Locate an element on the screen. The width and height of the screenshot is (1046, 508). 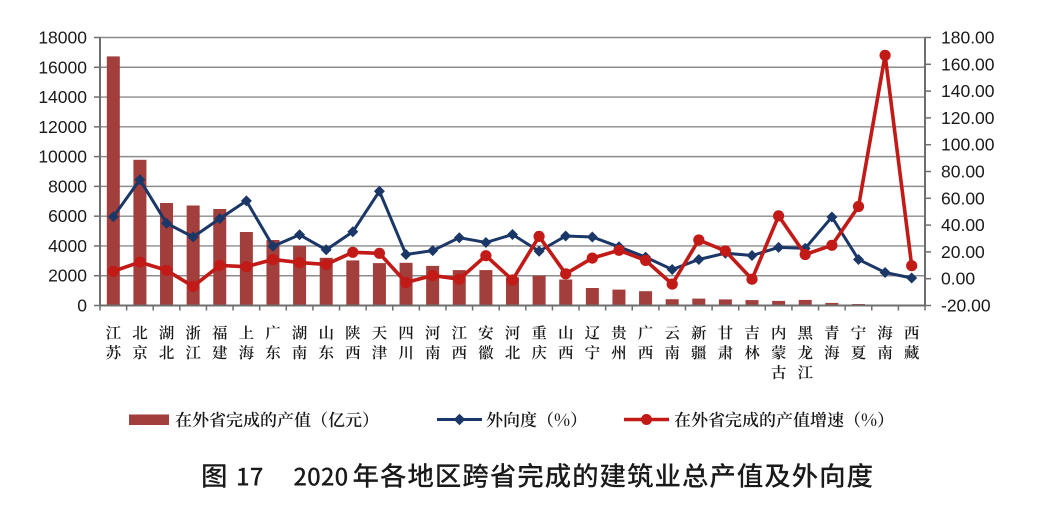
svg-text: 10000 is located at coordinates (62, 157).